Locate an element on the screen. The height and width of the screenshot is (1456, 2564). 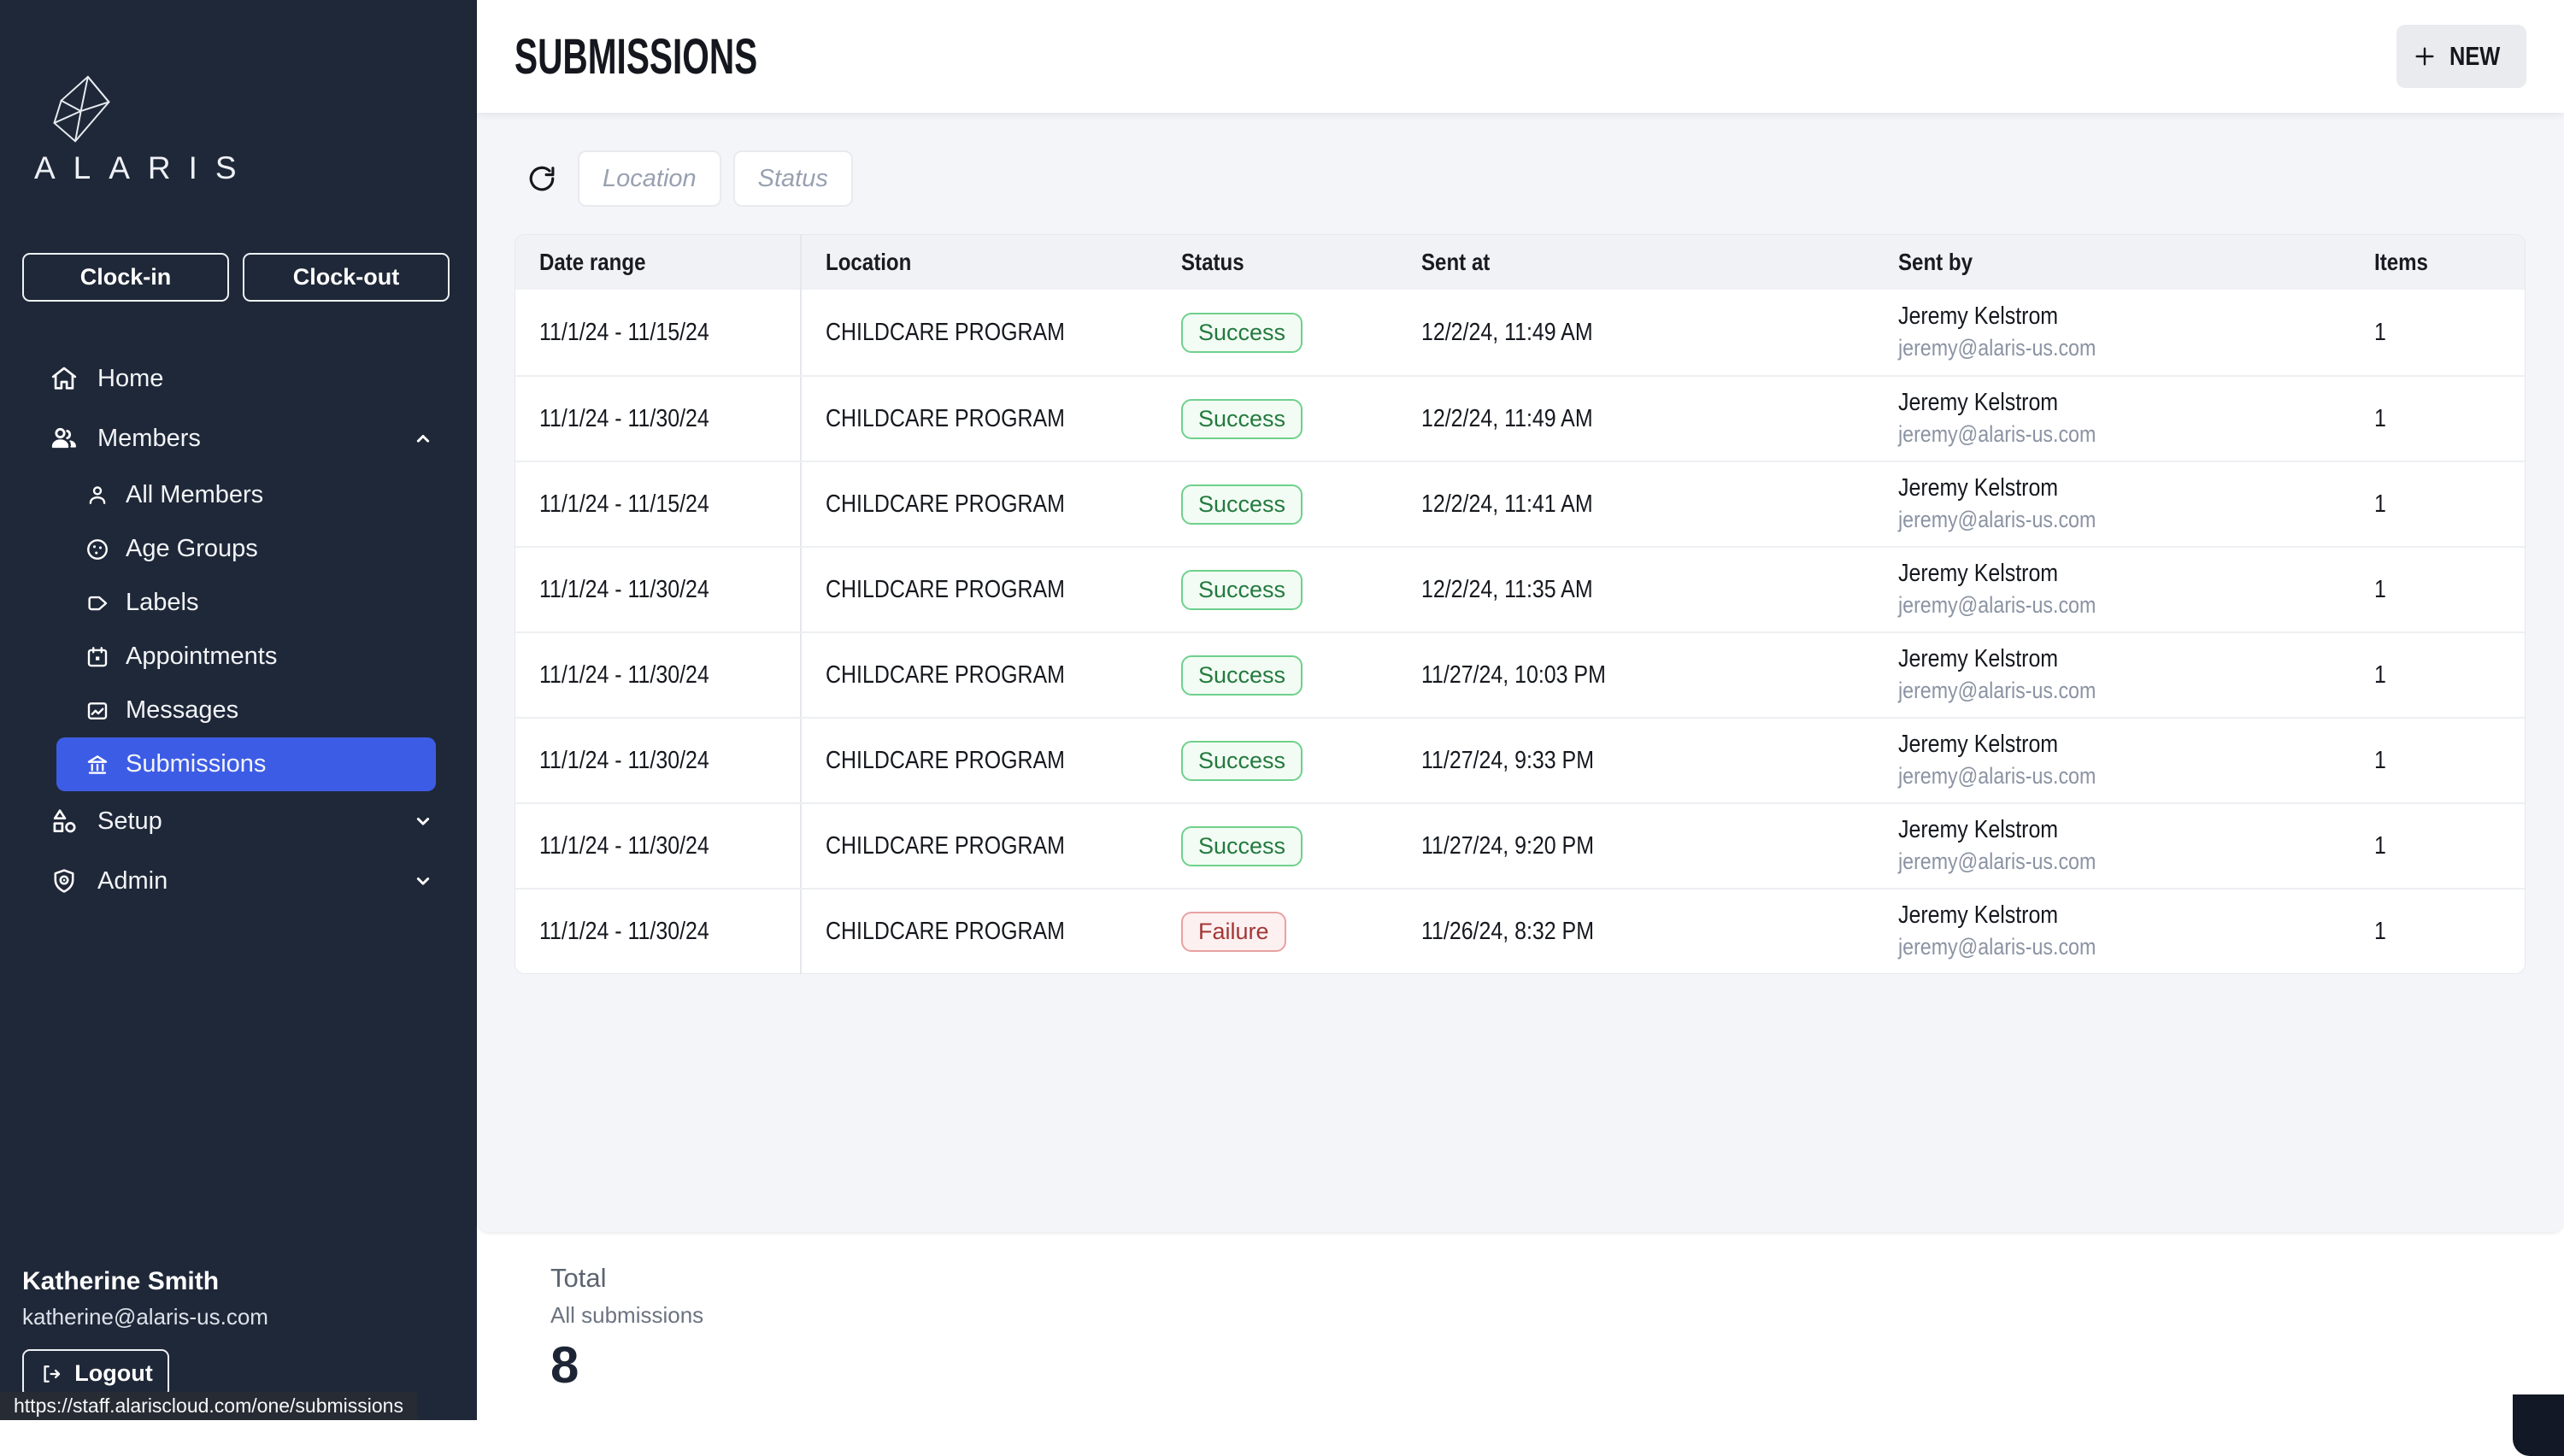
plus-icon is located at coordinates (2424, 57).